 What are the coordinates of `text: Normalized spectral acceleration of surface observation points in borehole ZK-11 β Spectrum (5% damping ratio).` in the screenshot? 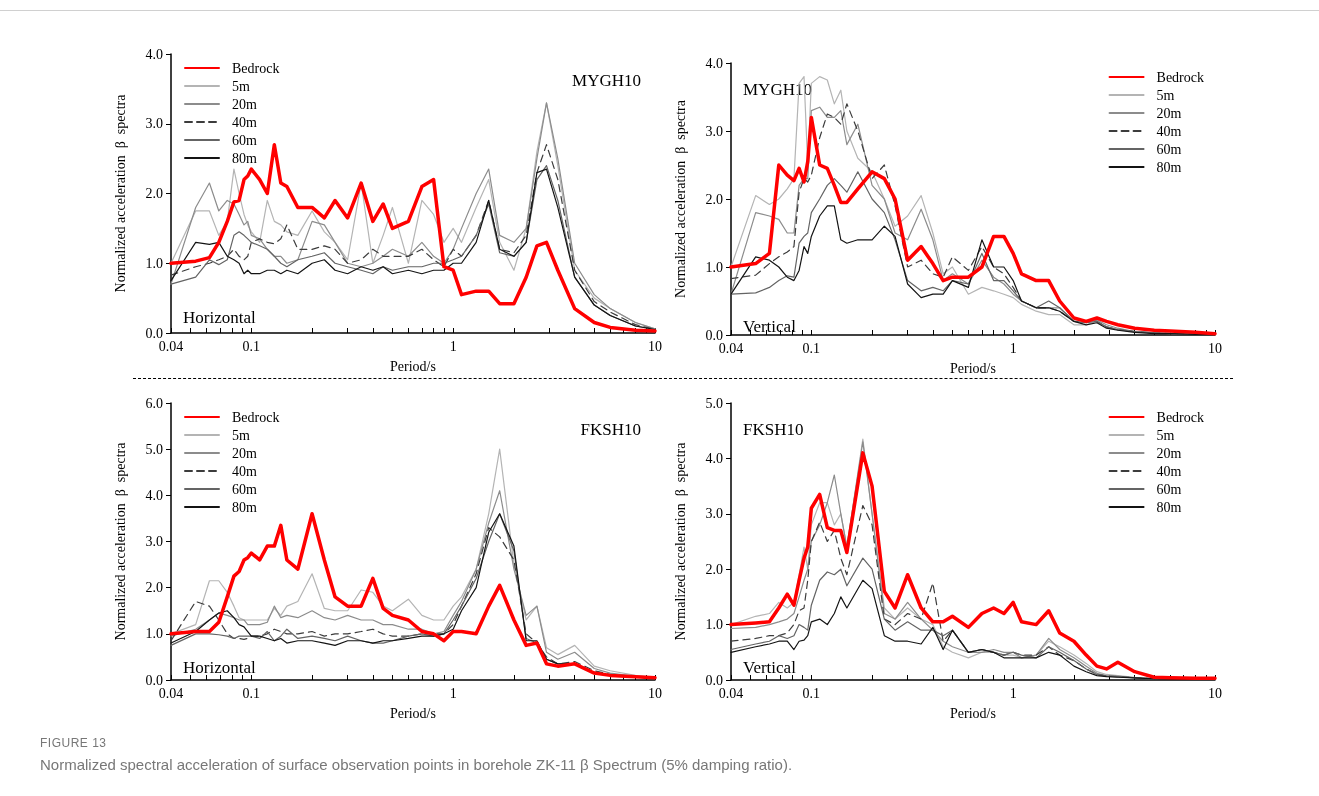 It's located at (416, 764).